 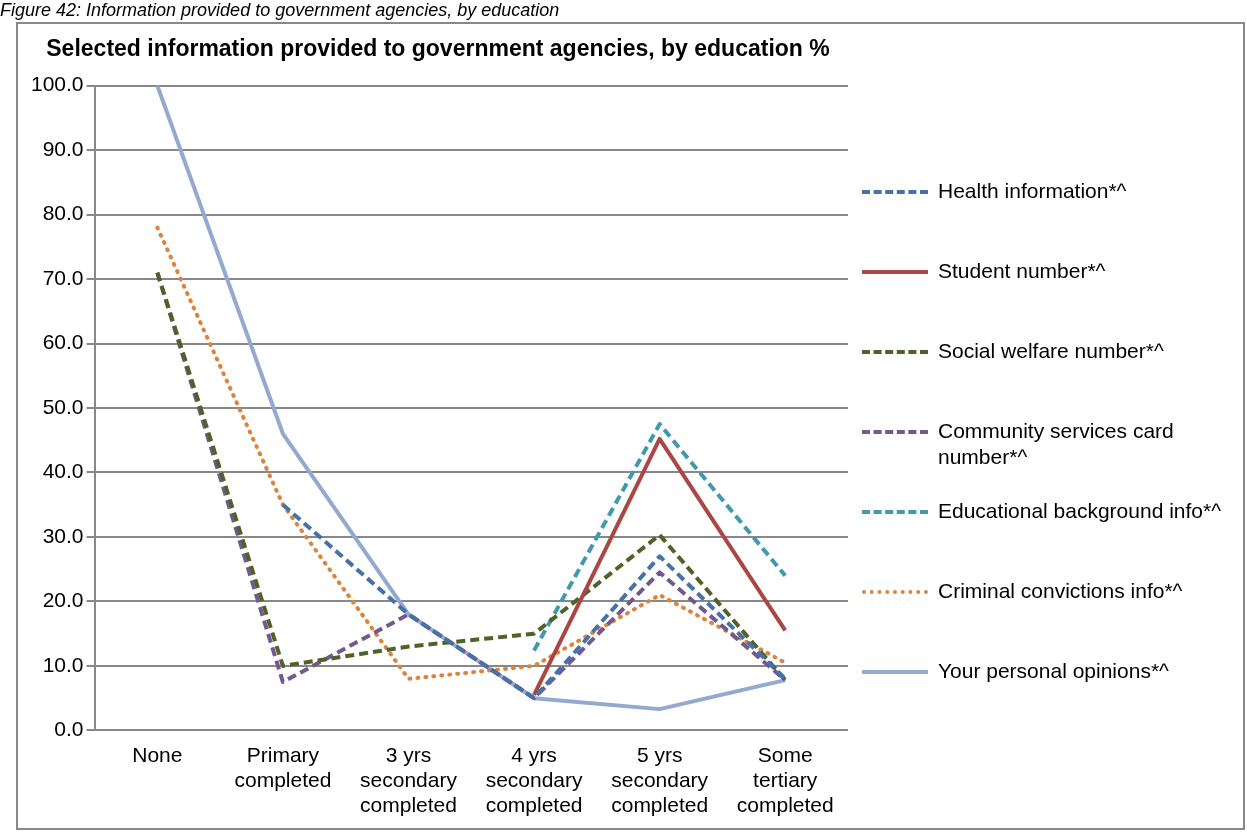 What do you see at coordinates (1022, 271) in the screenshot?
I see `legend-label: Student number*^` at bounding box center [1022, 271].